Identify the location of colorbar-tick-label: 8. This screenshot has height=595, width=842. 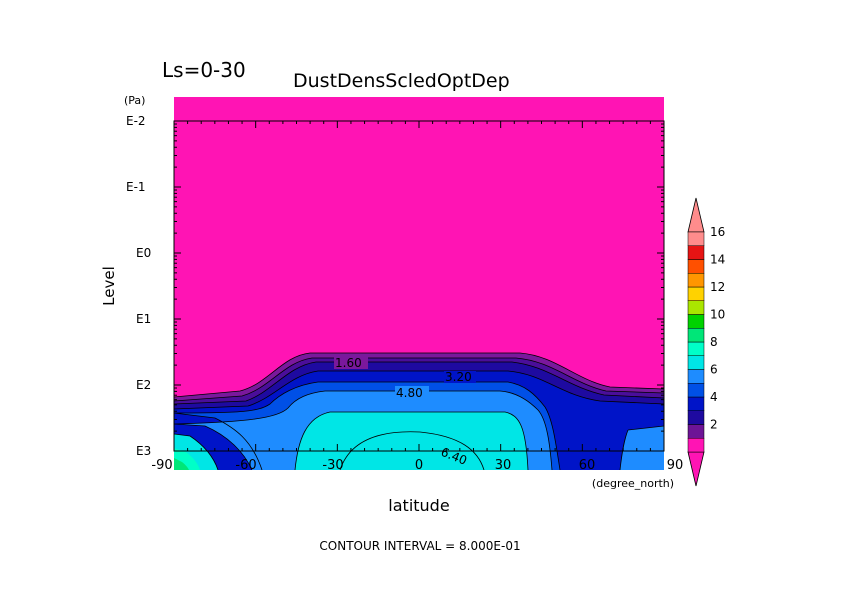
(714, 342).